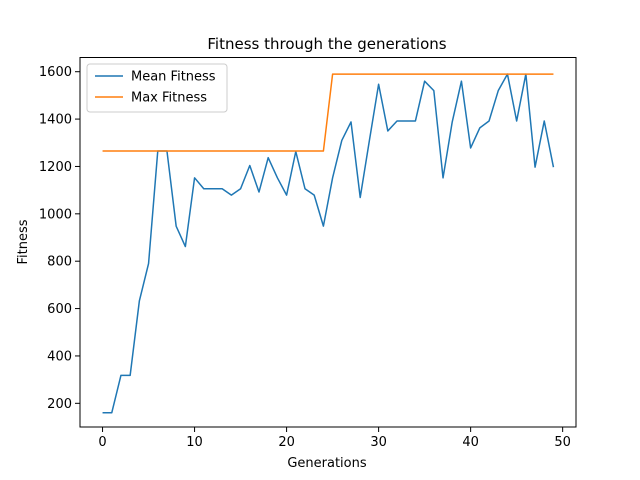 The image size is (640, 480). Describe the element at coordinates (562, 442) in the screenshot. I see `x-tick-label: 50` at that location.